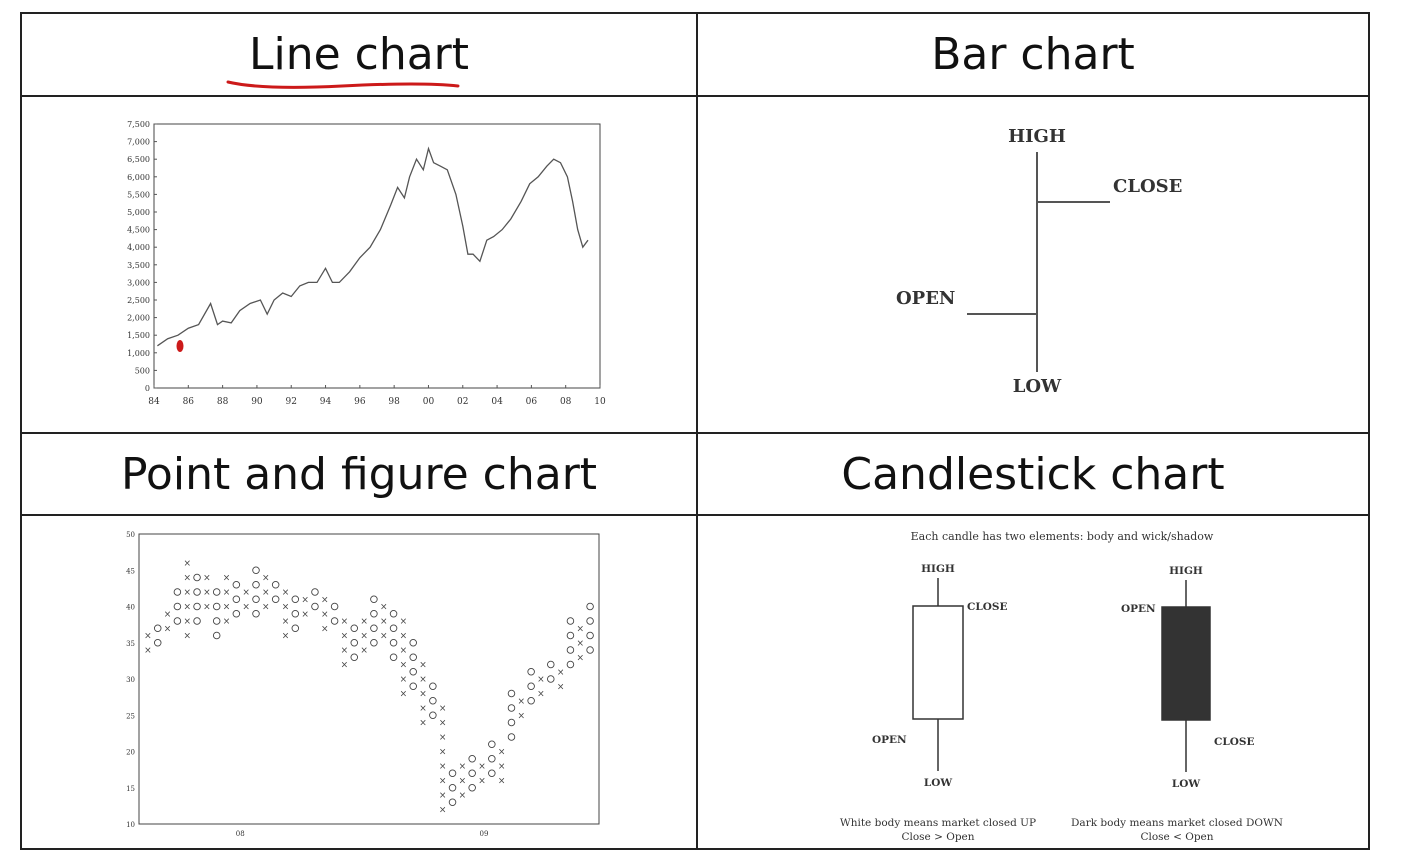 This screenshot has height=865, width=1415. Describe the element at coordinates (138, 159) in the screenshot. I see `line-y-tick-label: 6,500` at that location.